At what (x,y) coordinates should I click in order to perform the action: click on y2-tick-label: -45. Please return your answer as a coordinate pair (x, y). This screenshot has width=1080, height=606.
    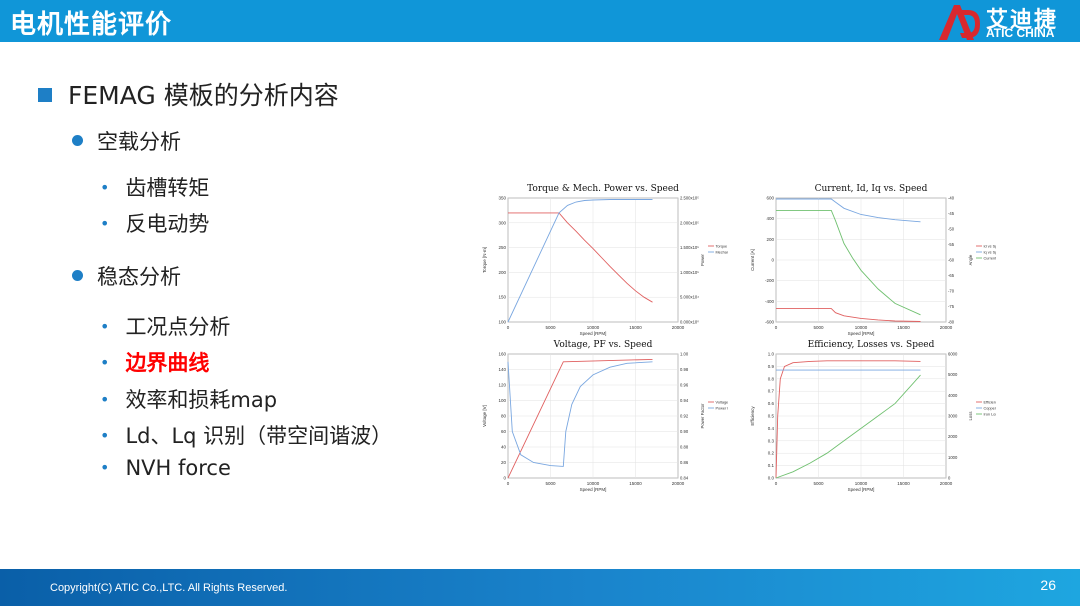
    Looking at the image, I should click on (951, 213).